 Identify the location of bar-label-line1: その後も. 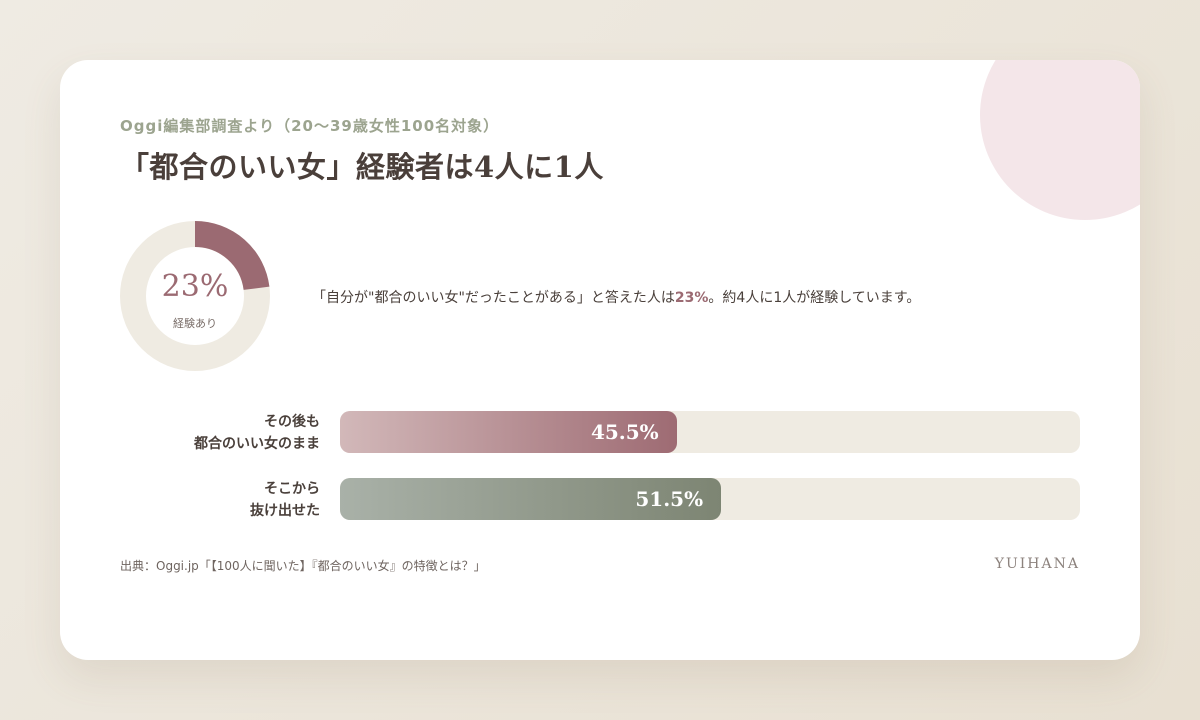
(292, 422).